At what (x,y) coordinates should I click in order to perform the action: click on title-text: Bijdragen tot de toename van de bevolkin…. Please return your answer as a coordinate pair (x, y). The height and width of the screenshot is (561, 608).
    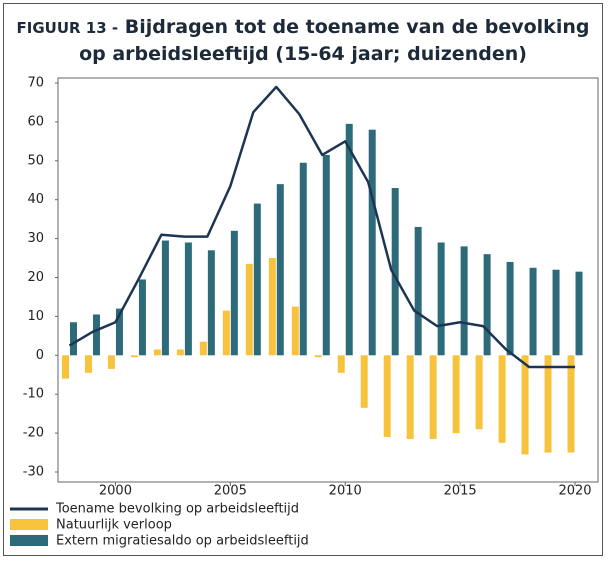
    Looking at the image, I should click on (334, 40).